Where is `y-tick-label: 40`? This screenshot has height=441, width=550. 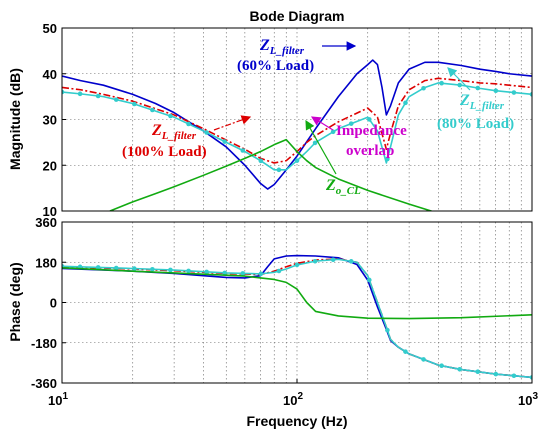 y-tick-label: 40 is located at coordinates (50, 74).